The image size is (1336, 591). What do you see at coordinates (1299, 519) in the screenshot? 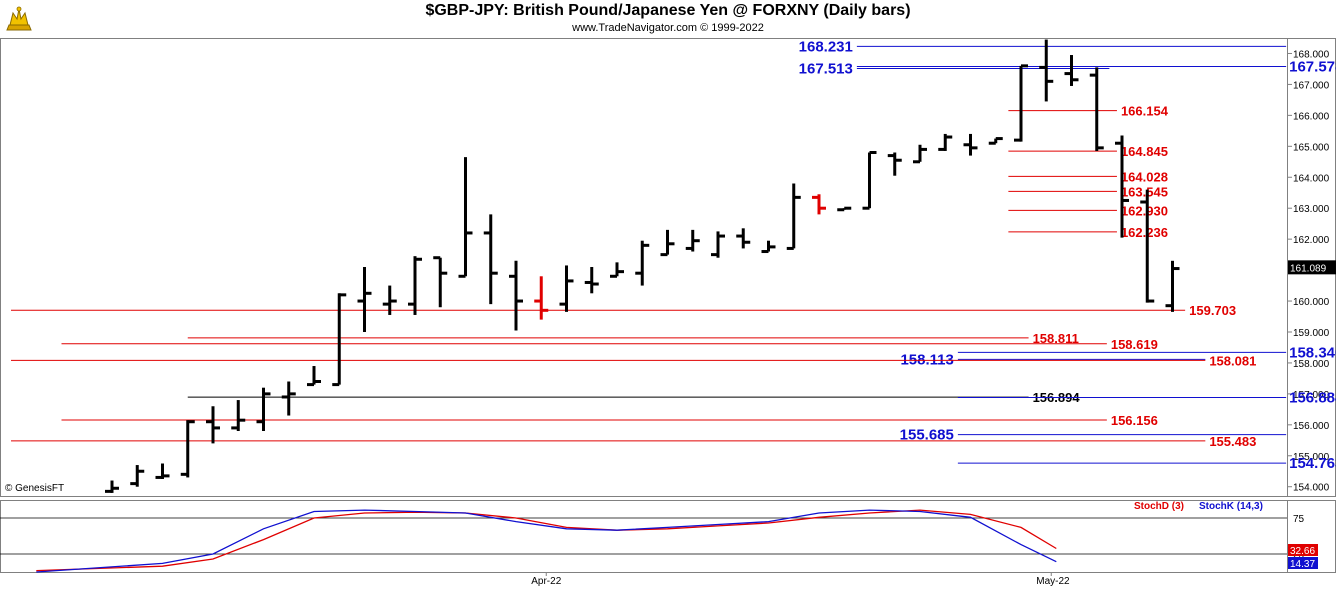
I see `stoch-tick-label: 75` at bounding box center [1299, 519].